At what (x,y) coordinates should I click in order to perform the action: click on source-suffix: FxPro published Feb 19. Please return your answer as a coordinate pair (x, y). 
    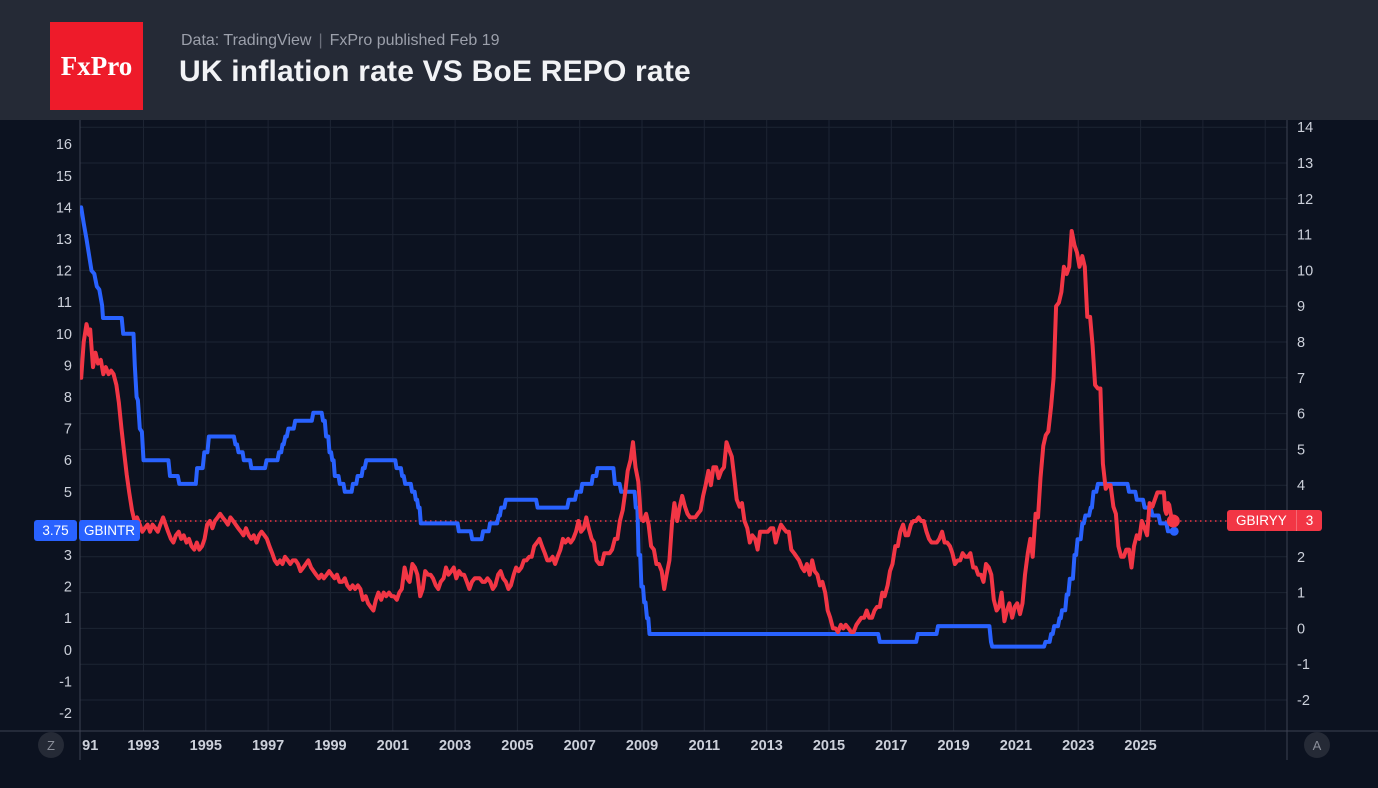
    Looking at the image, I should click on (414, 40).